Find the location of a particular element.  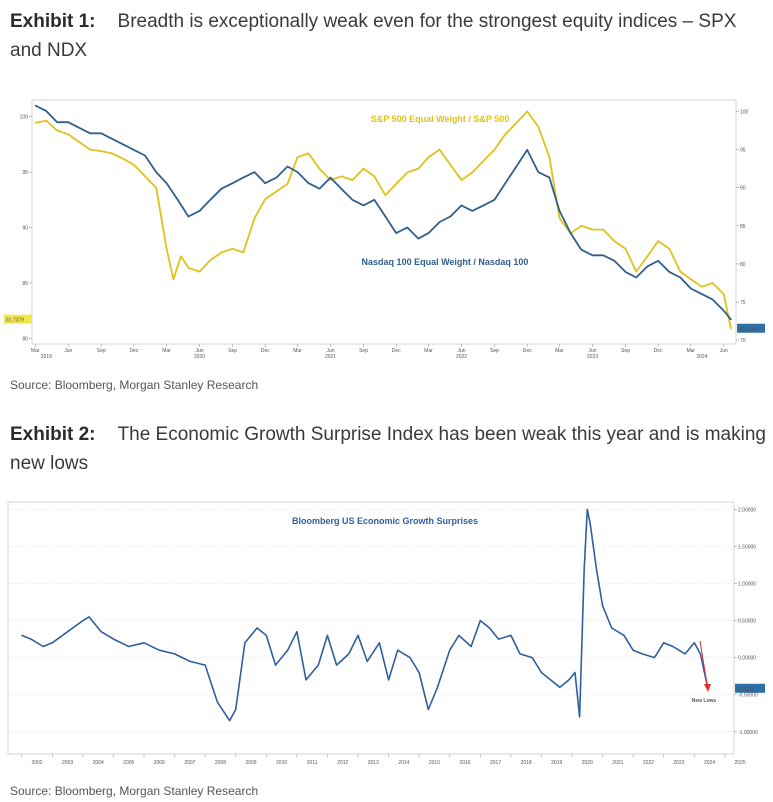

last-value: -0.4200 is located at coordinates (745, 690).